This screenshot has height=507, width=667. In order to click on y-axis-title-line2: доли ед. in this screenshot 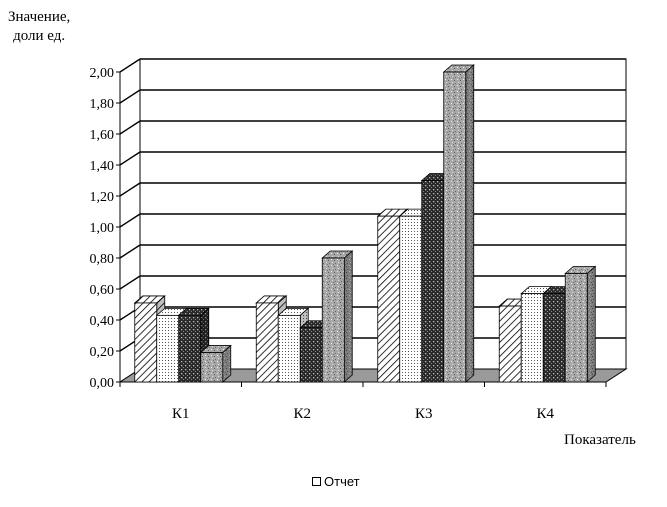, I will do `click(39, 36)`.